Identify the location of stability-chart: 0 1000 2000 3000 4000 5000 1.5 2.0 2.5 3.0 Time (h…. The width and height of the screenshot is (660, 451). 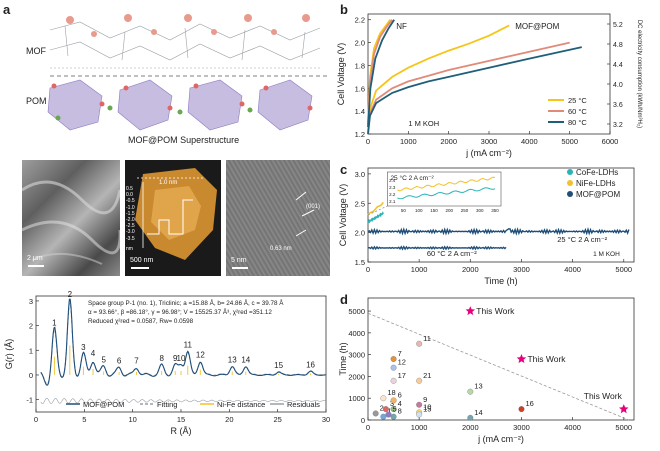
(486, 226).